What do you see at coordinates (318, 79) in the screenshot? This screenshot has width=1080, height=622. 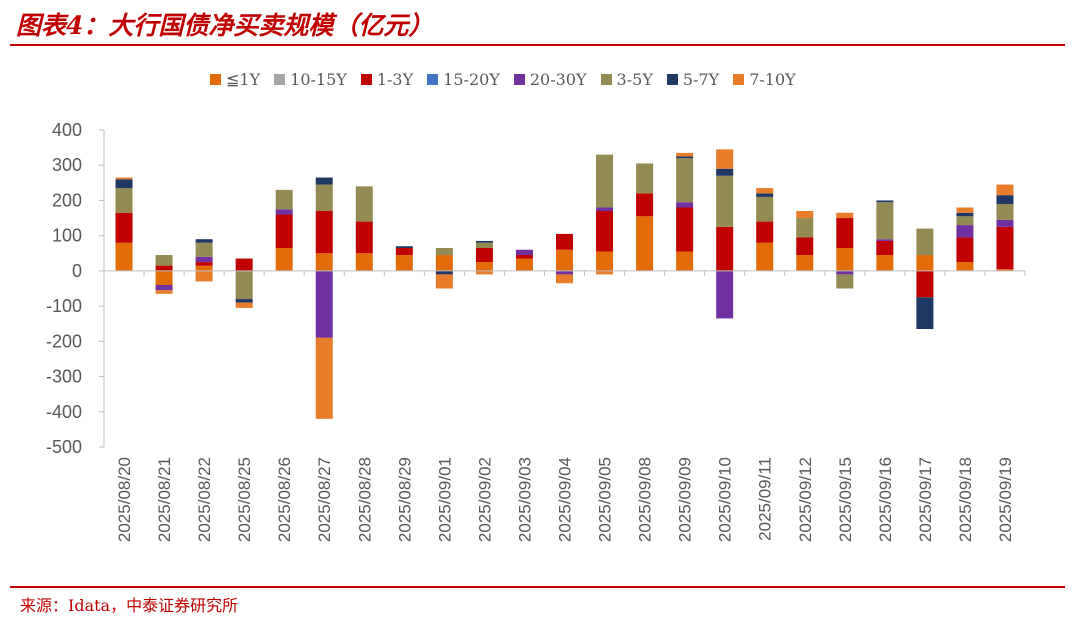 I see `legend-label: 10-15Y` at bounding box center [318, 79].